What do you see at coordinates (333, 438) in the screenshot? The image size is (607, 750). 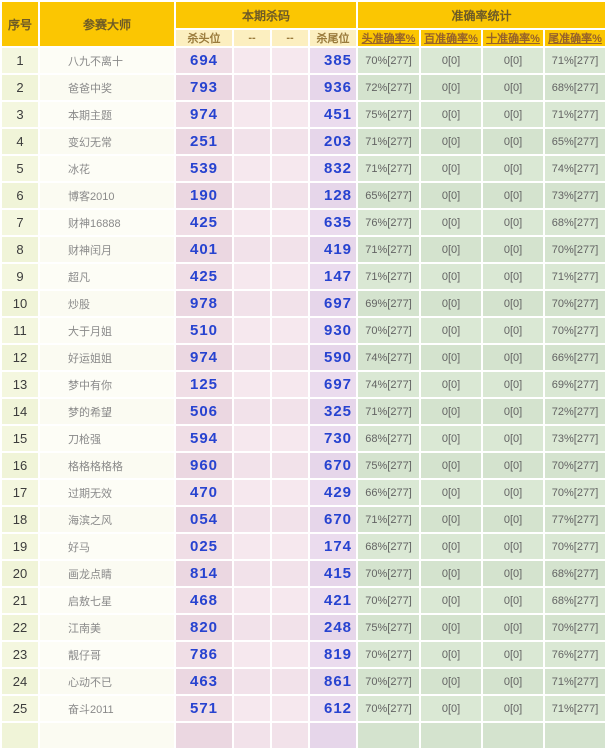 I see `kill-tail-value: 730` at bounding box center [333, 438].